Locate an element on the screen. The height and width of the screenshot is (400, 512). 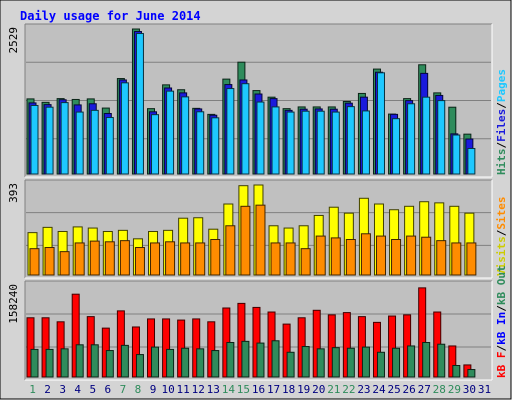
day-label-24: 24 is located at coordinates (379, 389).